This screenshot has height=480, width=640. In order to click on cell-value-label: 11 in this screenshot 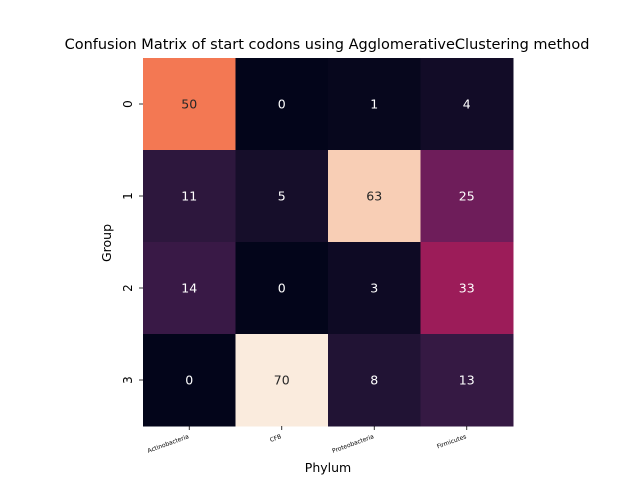, I will do `click(189, 196)`.